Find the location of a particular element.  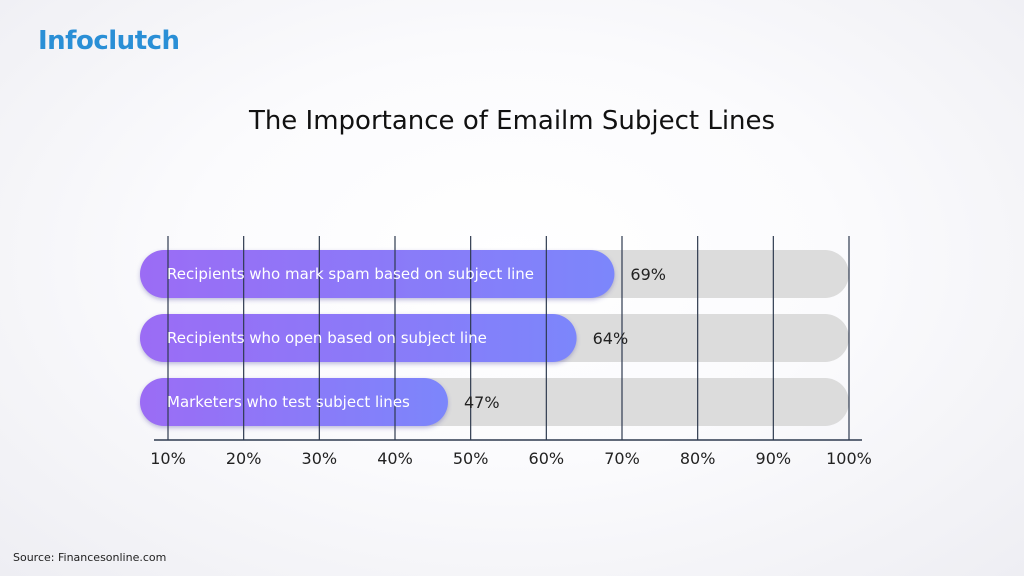

x-tick-label: 20% is located at coordinates (244, 458).